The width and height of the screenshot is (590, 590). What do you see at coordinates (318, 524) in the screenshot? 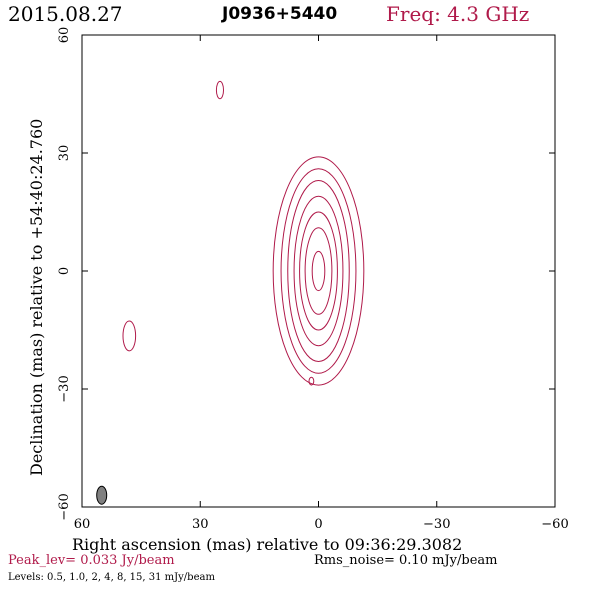
I see `x-tick-label: 0` at bounding box center [318, 524].